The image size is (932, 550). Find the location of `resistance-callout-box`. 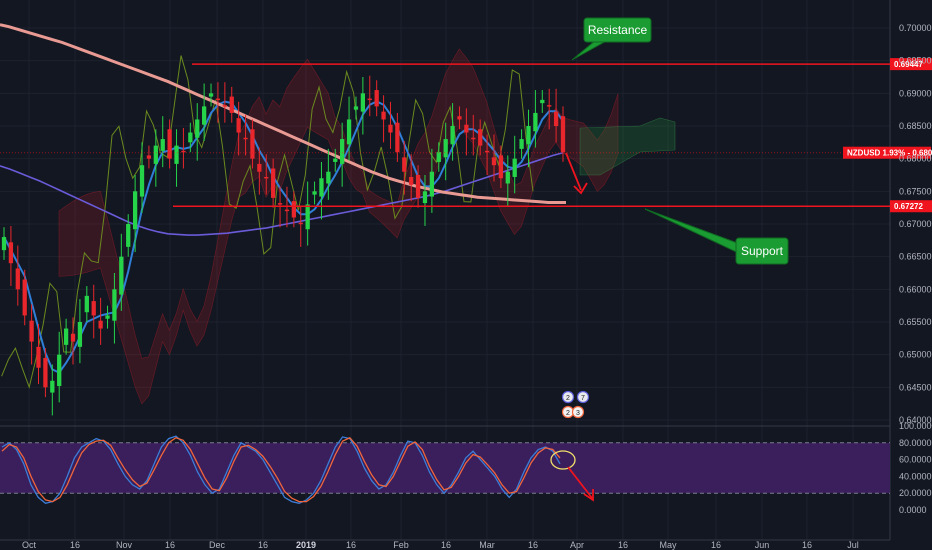

resistance-callout-box is located at coordinates (617, 30).